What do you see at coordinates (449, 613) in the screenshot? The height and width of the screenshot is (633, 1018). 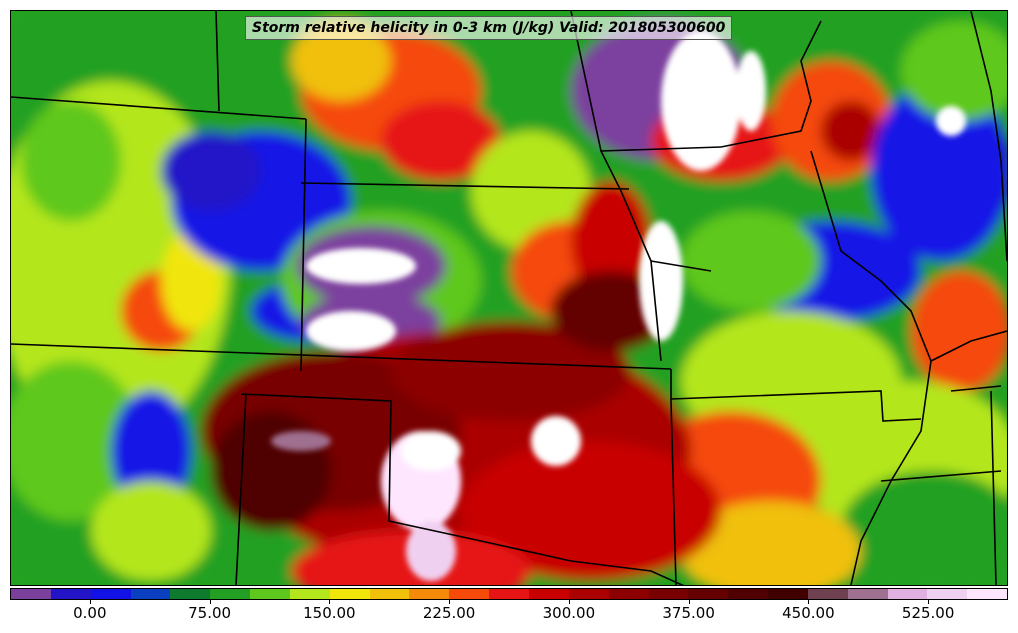 I see `colorbar-tick-label: 225.00` at bounding box center [449, 613].